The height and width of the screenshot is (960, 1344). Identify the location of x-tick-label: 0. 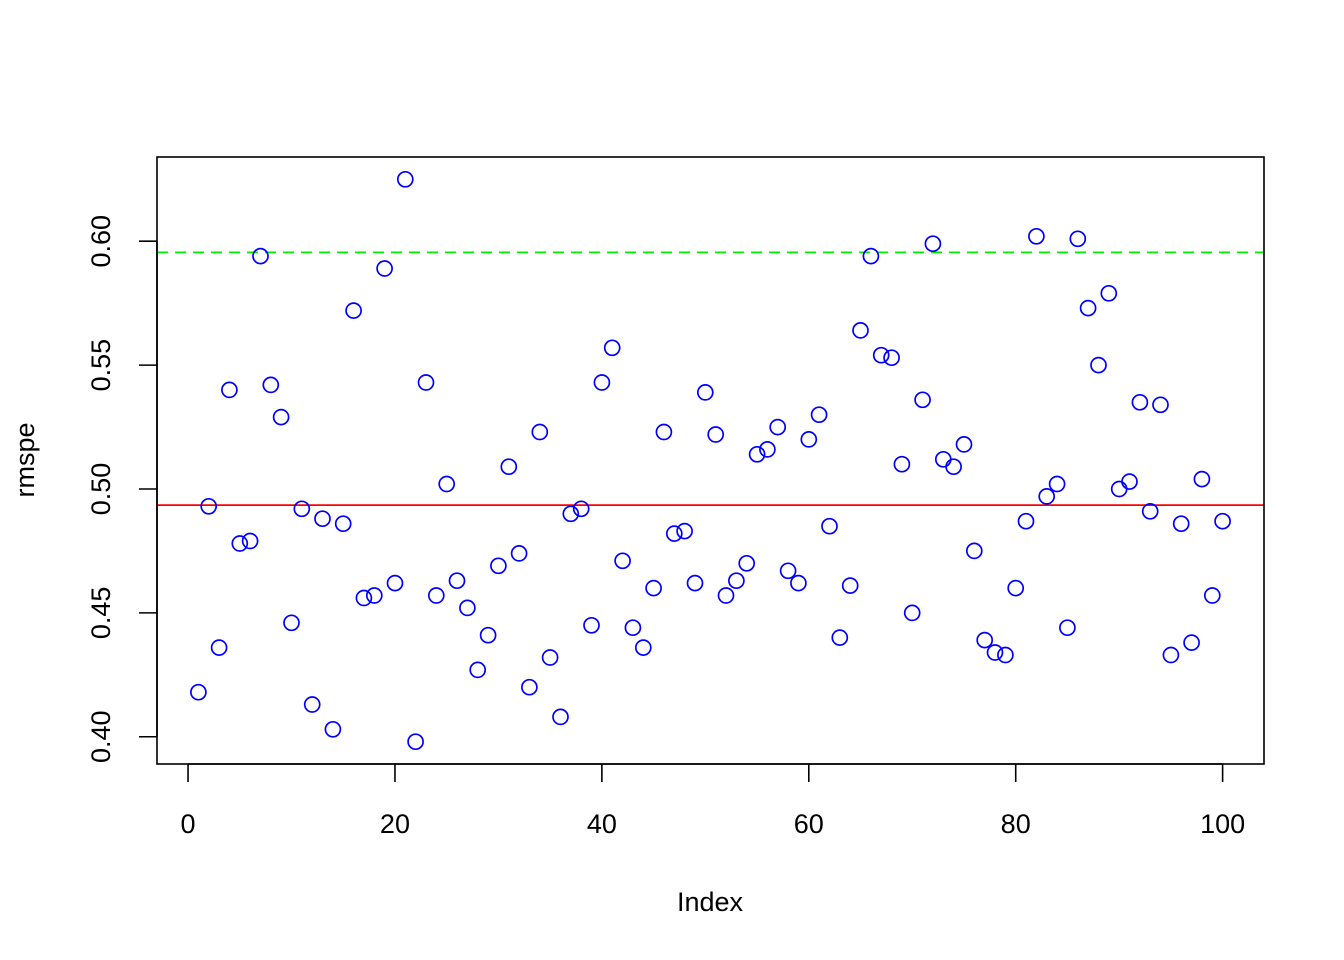
(188, 824).